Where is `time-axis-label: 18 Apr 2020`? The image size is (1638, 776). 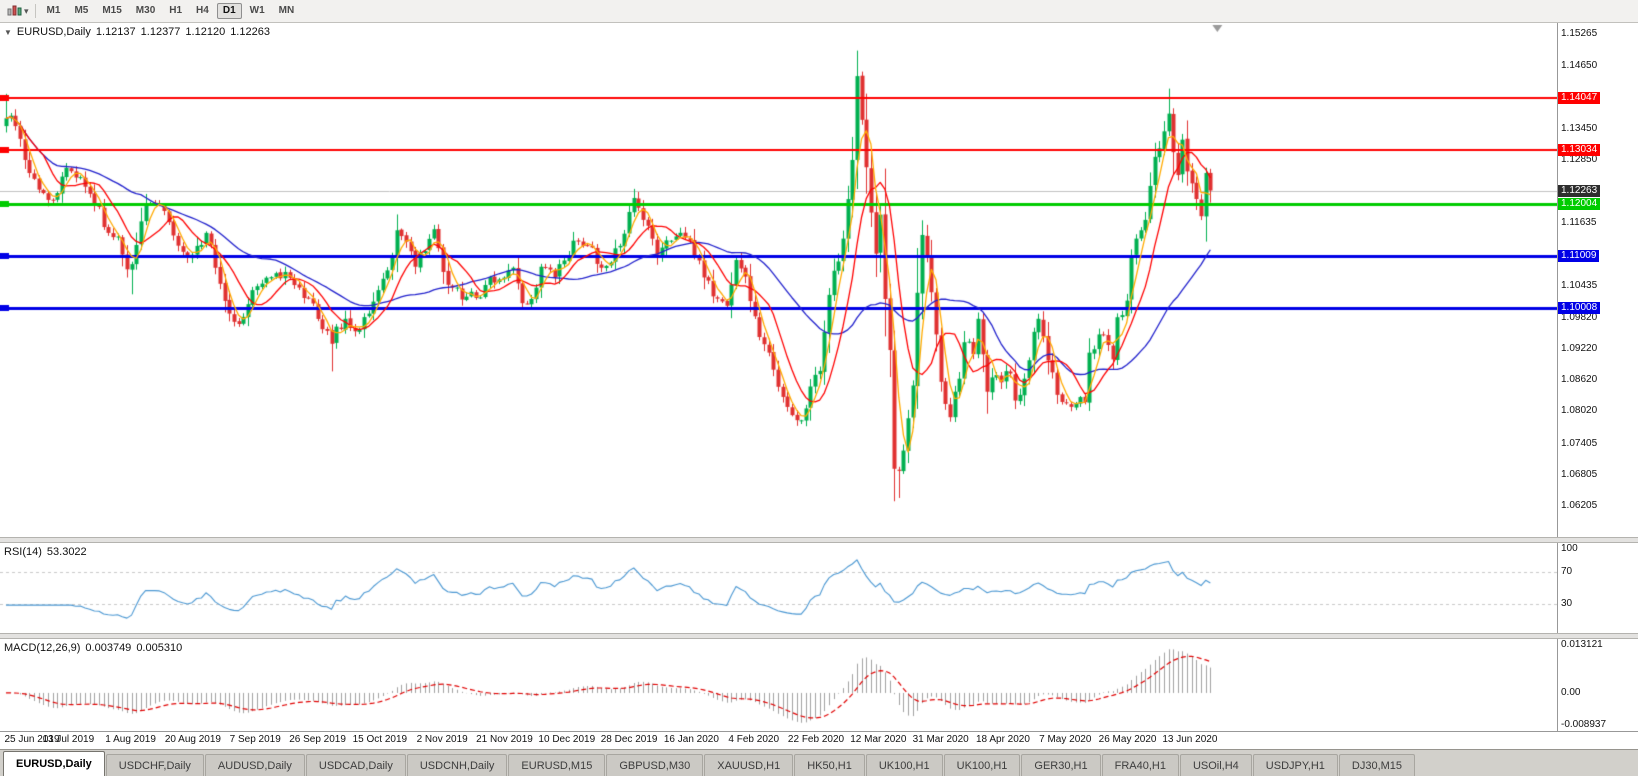 time-axis-label: 18 Apr 2020 is located at coordinates (1002, 739).